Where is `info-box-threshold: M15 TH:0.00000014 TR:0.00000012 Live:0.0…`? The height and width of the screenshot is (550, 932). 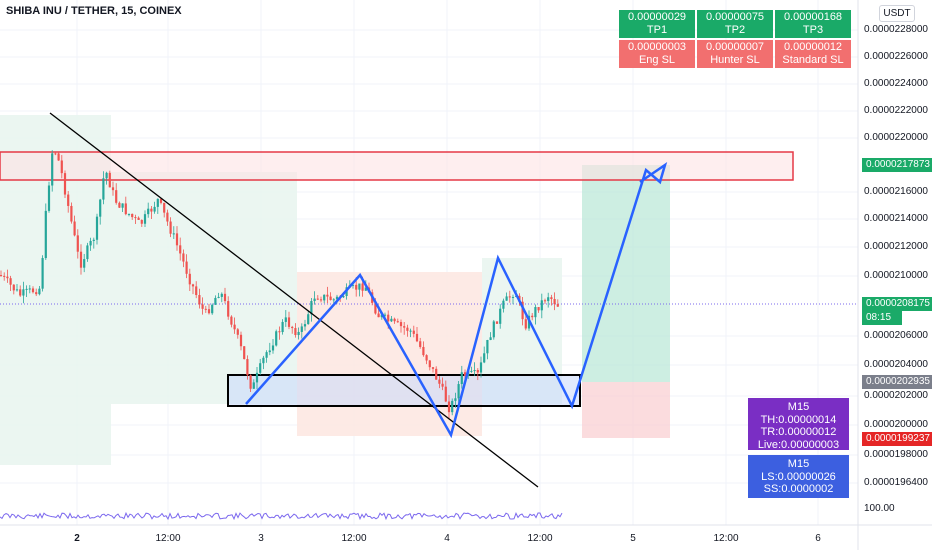
info-box-threshold: M15 TH:0.00000014 TR:0.00000012 Live:0.0… is located at coordinates (798, 424).